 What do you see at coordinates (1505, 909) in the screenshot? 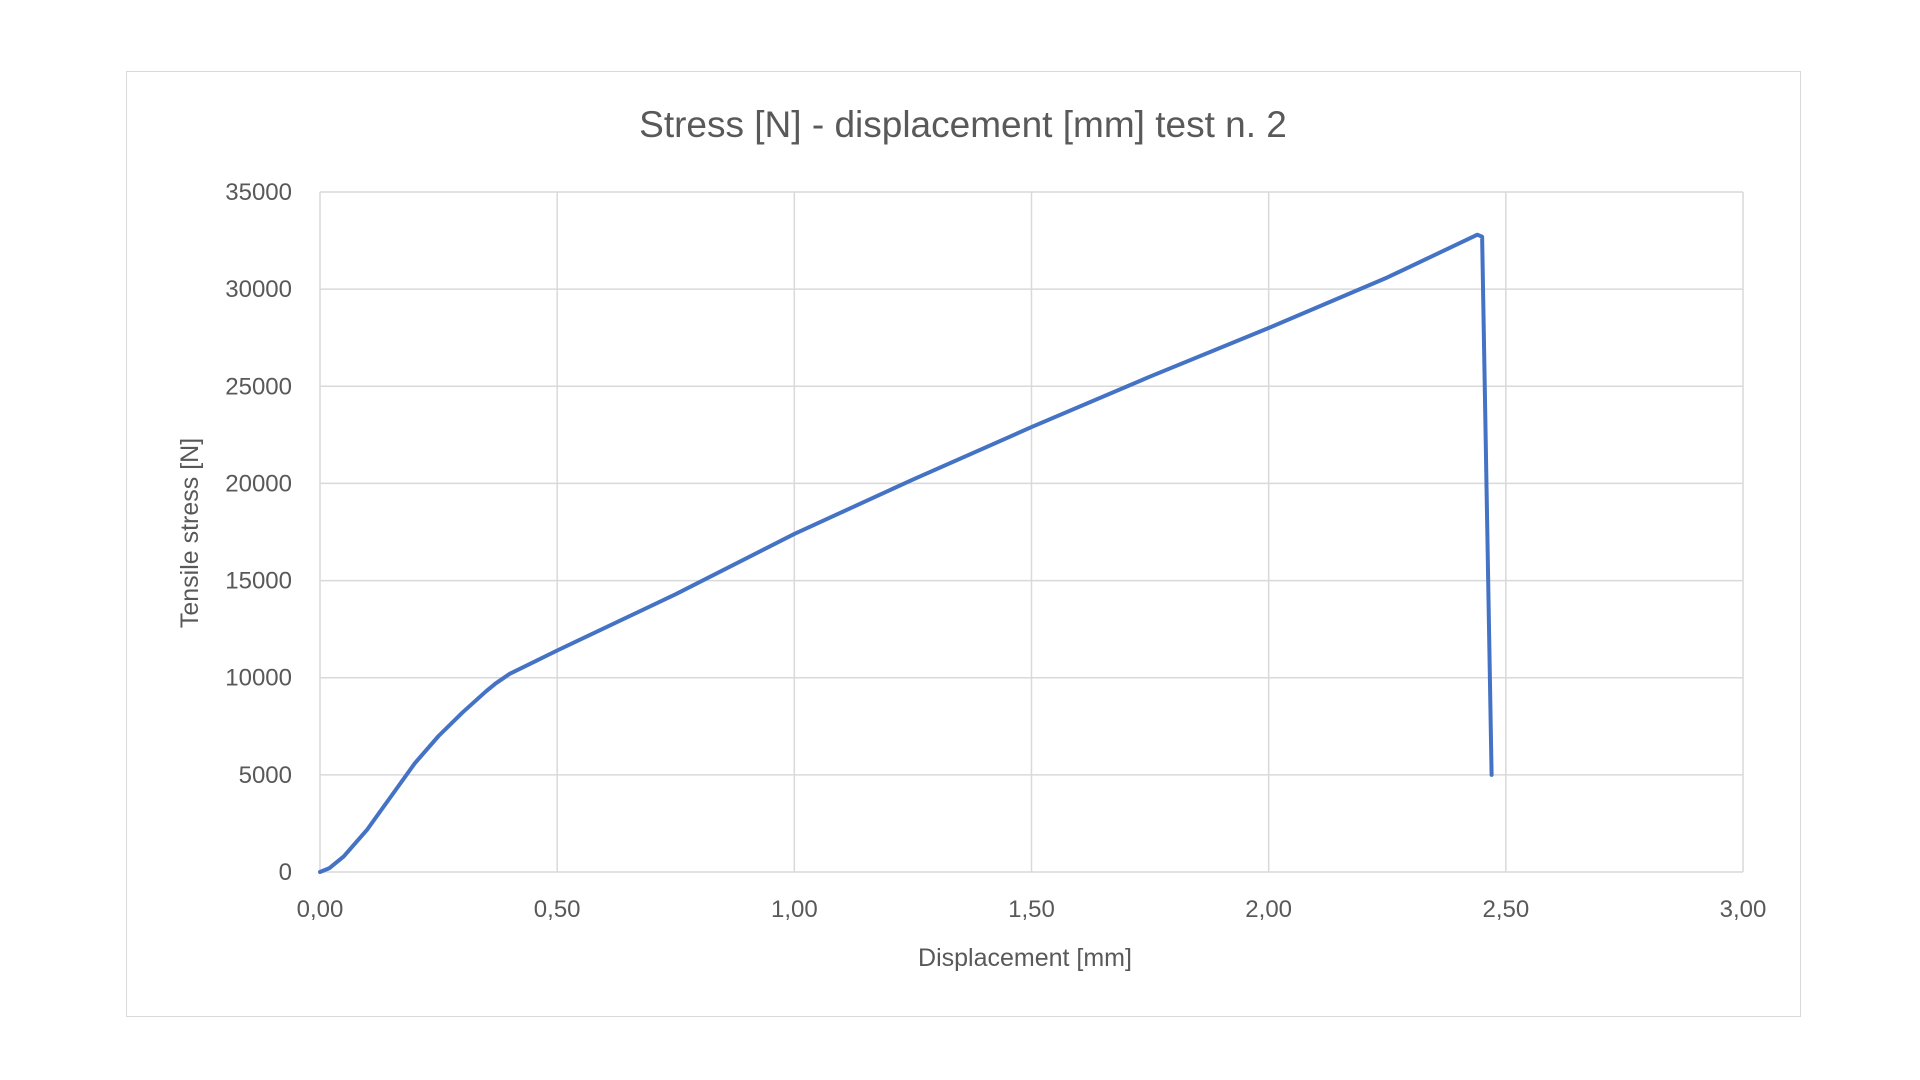
I see `x-tick-label: 2,50` at bounding box center [1505, 909].